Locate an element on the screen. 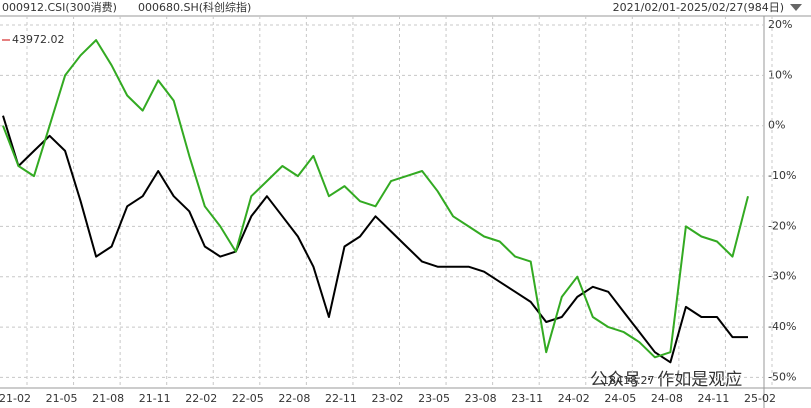 The width and height of the screenshot is (811, 408). y-tick-label: -50% is located at coordinates (782, 376).